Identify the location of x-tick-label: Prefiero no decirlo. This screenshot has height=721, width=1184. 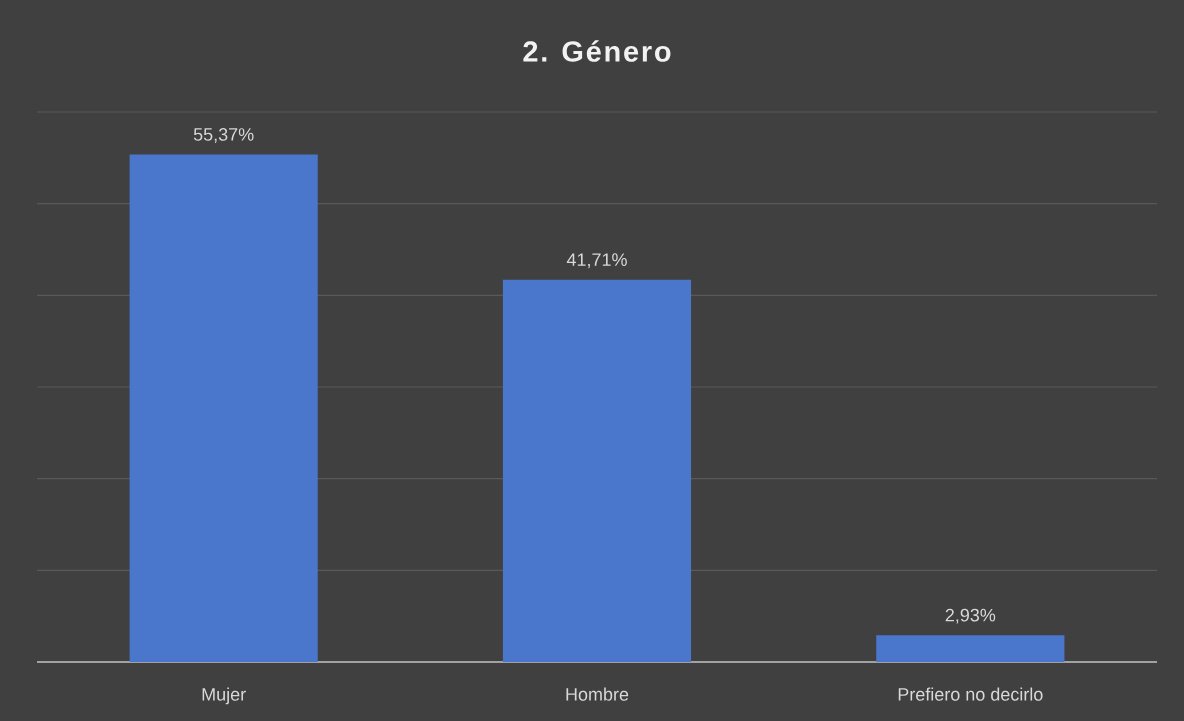
(970, 694).